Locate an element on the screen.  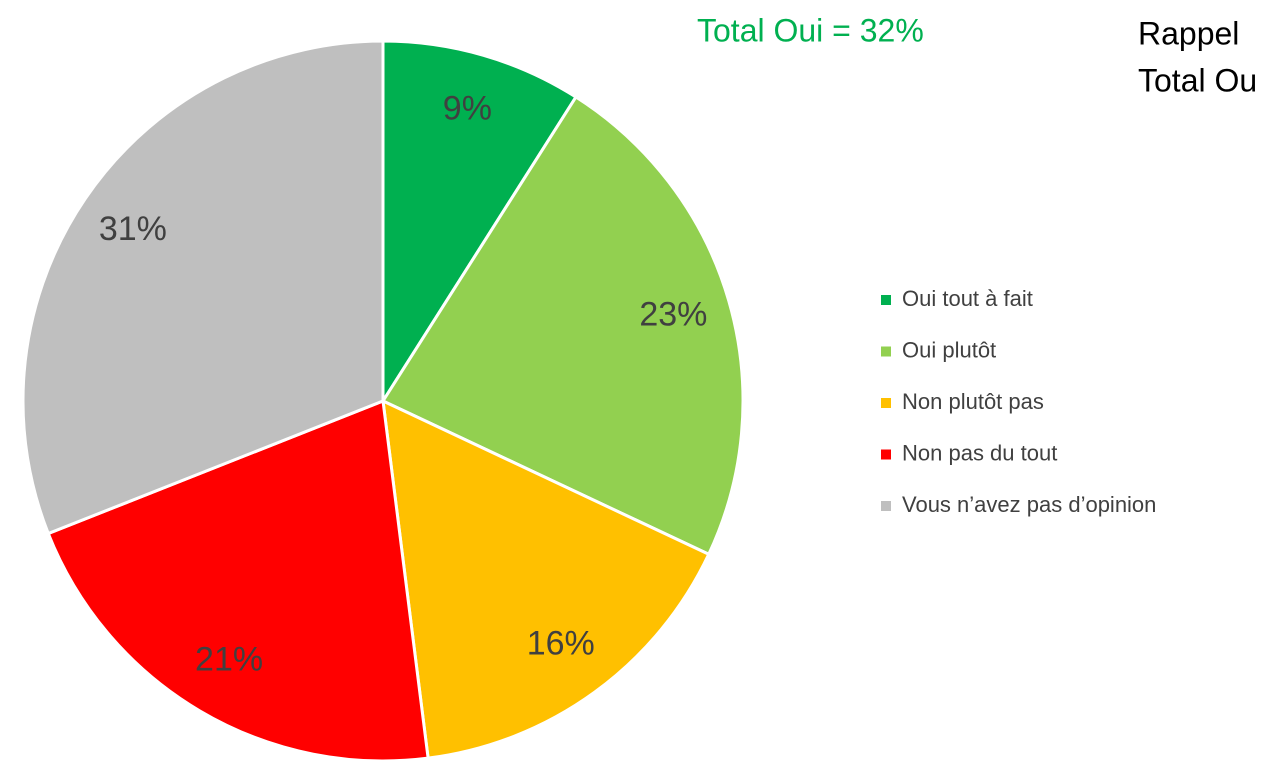
legend-label: Non plutôt pas is located at coordinates (973, 401).